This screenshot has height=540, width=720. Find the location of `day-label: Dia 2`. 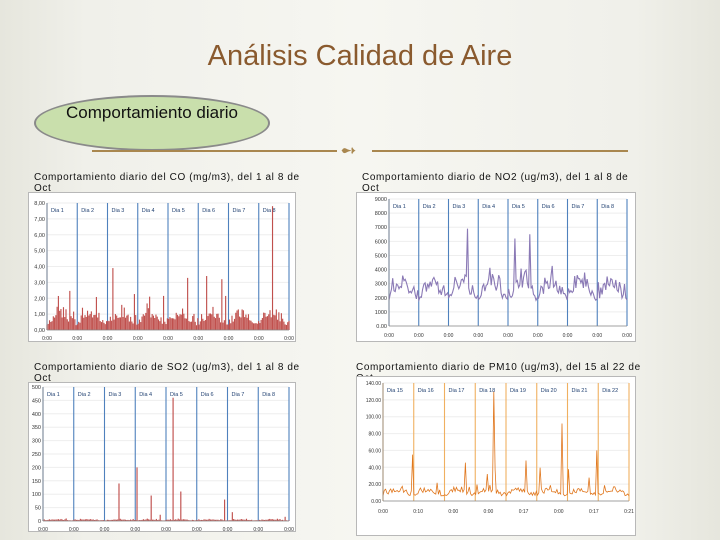

day-label: Dia 2 is located at coordinates (87, 211).